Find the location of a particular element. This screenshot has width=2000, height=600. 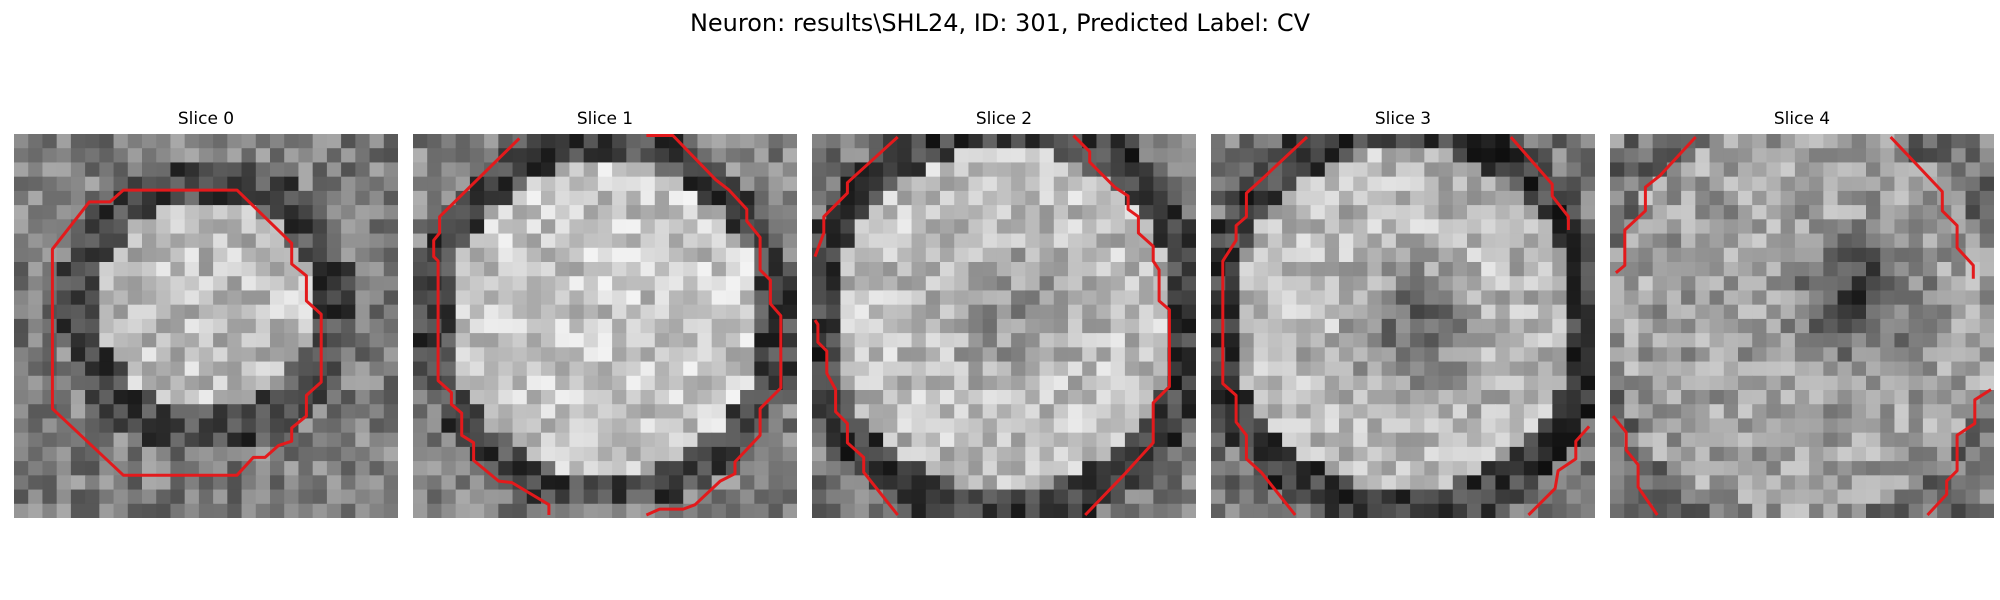

slice-title: Slice 4 is located at coordinates (1802, 119).